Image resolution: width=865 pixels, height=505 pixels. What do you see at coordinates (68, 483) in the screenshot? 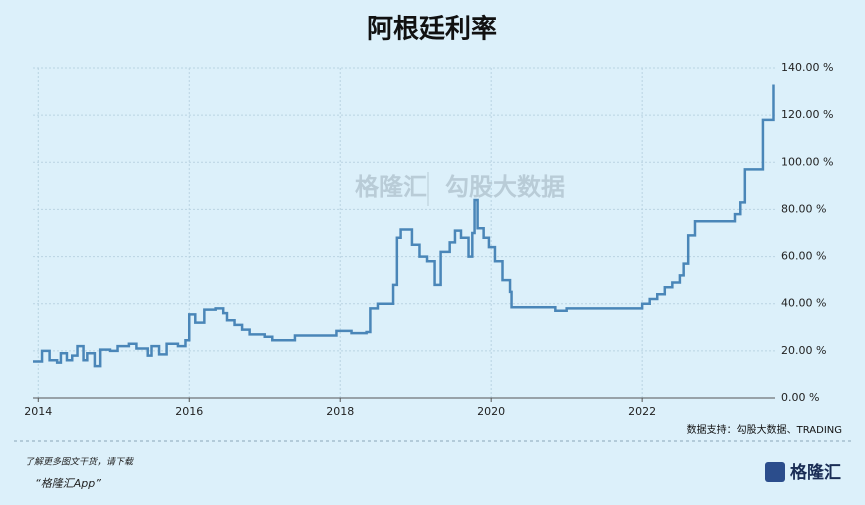
I see `footer-text: “格隆汇App”` at bounding box center [68, 483].